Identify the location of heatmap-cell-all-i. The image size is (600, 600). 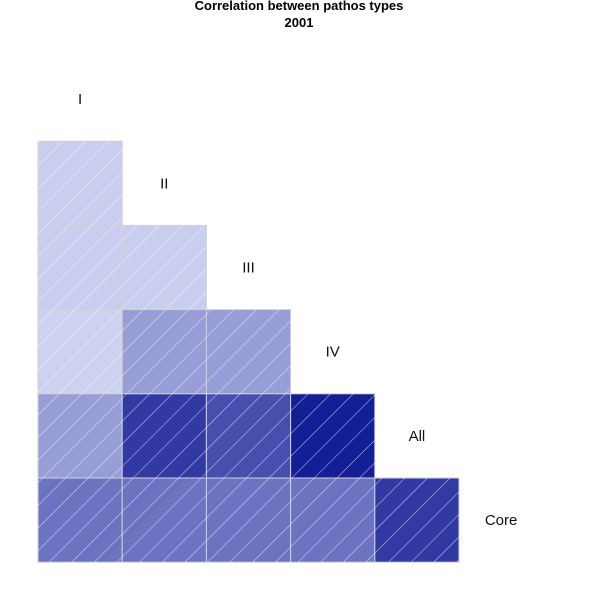
(80, 436).